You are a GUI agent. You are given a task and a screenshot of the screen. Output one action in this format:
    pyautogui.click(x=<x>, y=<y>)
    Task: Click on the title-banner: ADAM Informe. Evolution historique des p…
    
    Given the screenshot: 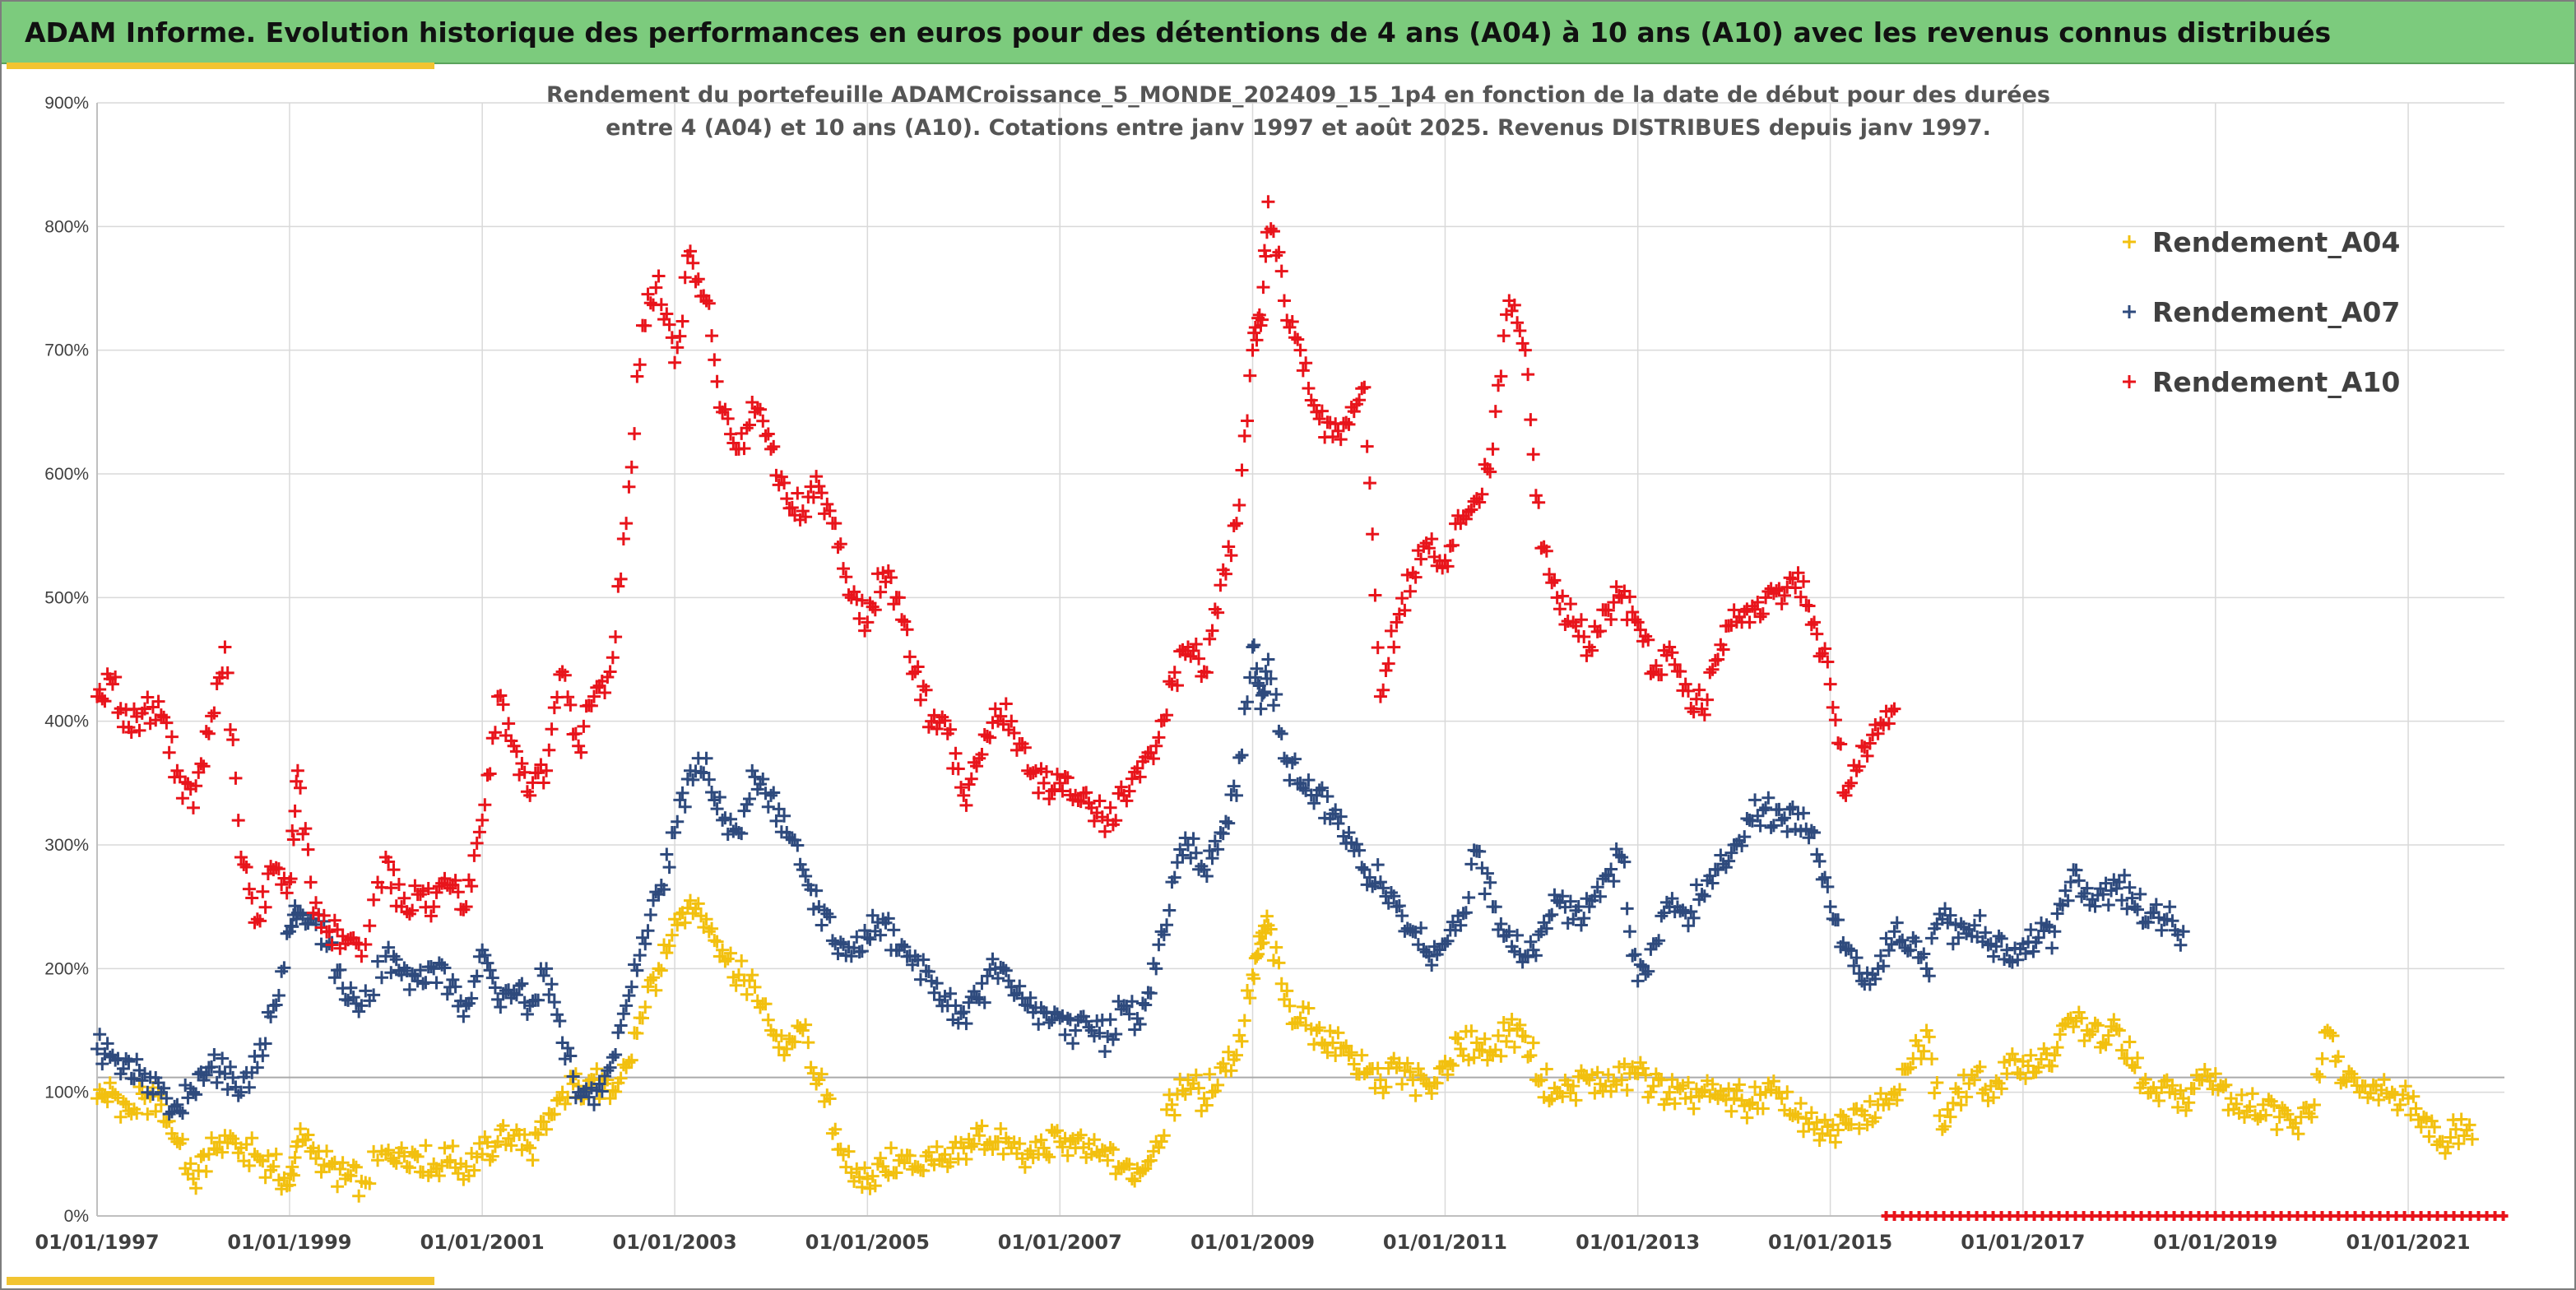 What is the action you would take?
    pyautogui.click(x=1288, y=33)
    